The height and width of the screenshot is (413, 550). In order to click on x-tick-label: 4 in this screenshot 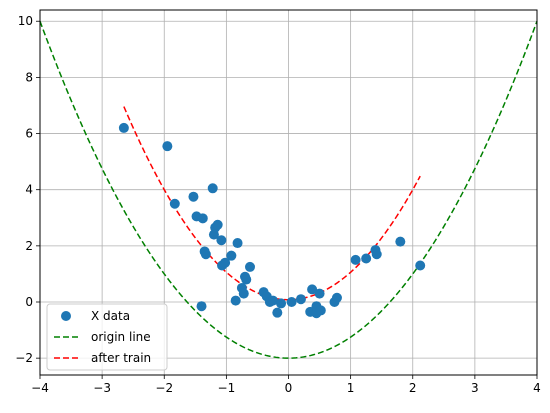, I will do `click(537, 388)`.